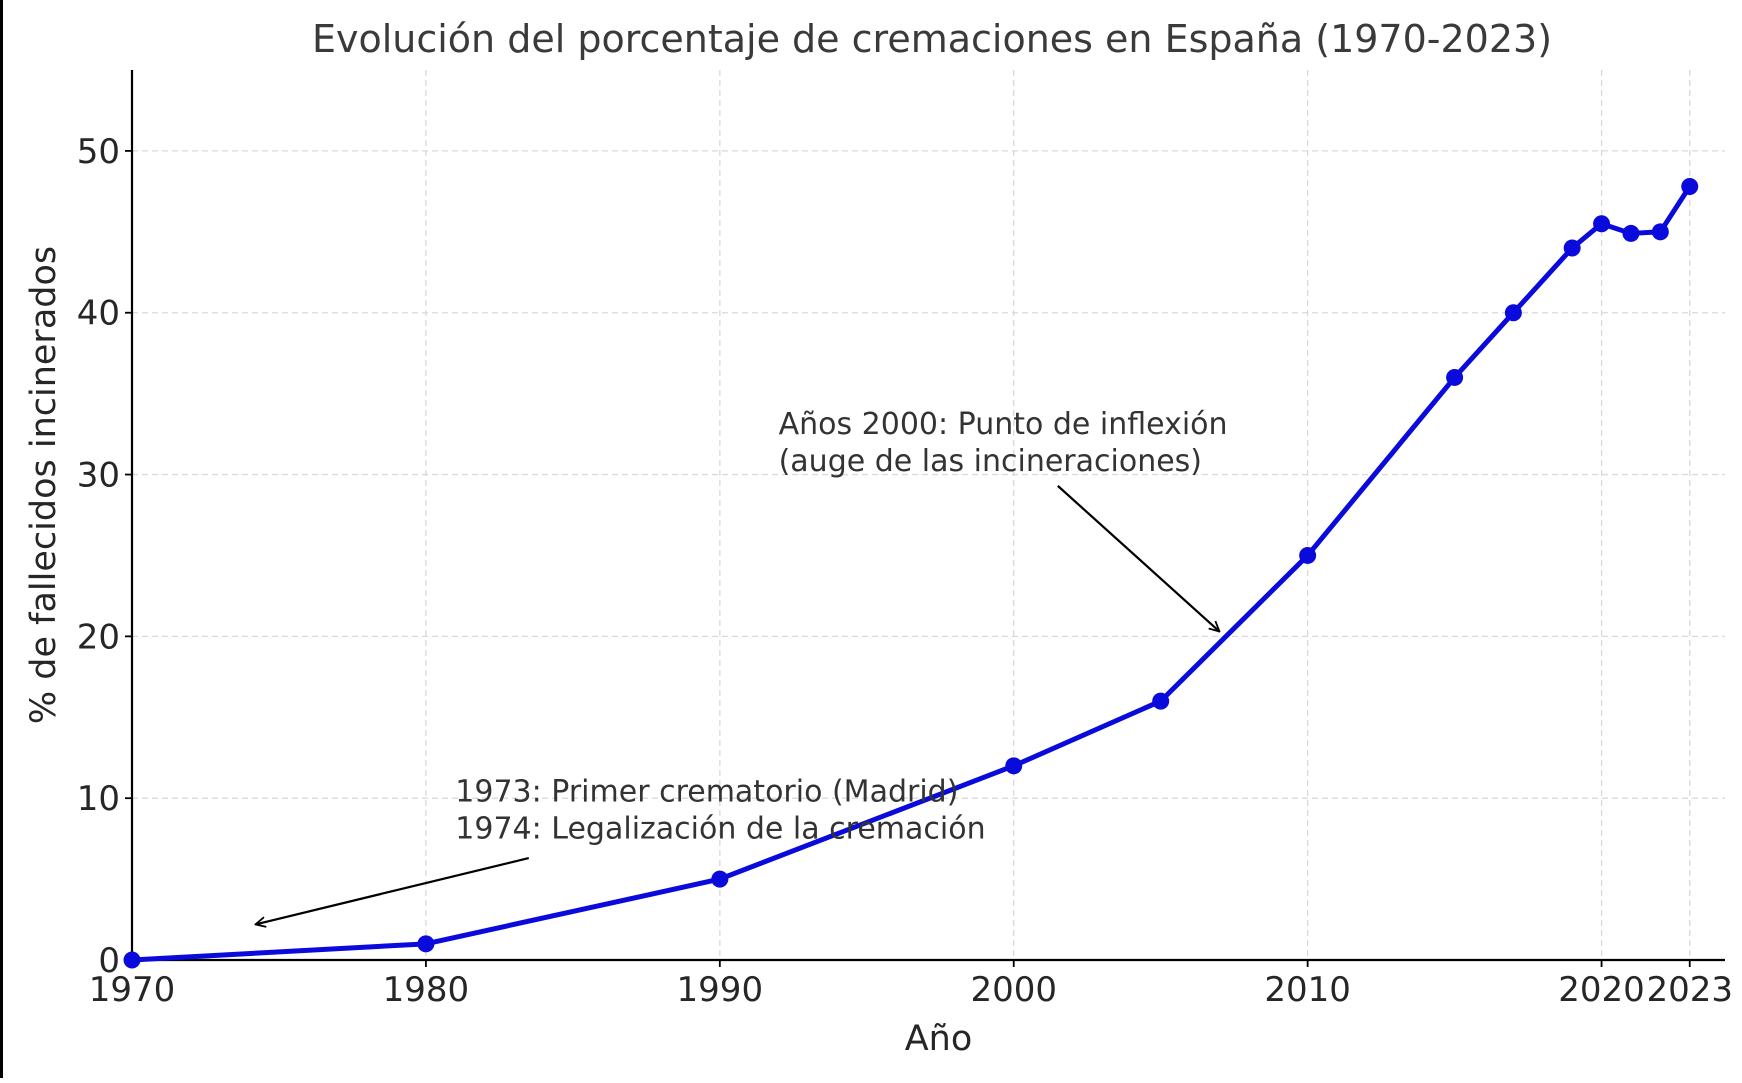  Describe the element at coordinates (939, 1039) in the screenshot. I see `x-axis-label: Año` at that location.